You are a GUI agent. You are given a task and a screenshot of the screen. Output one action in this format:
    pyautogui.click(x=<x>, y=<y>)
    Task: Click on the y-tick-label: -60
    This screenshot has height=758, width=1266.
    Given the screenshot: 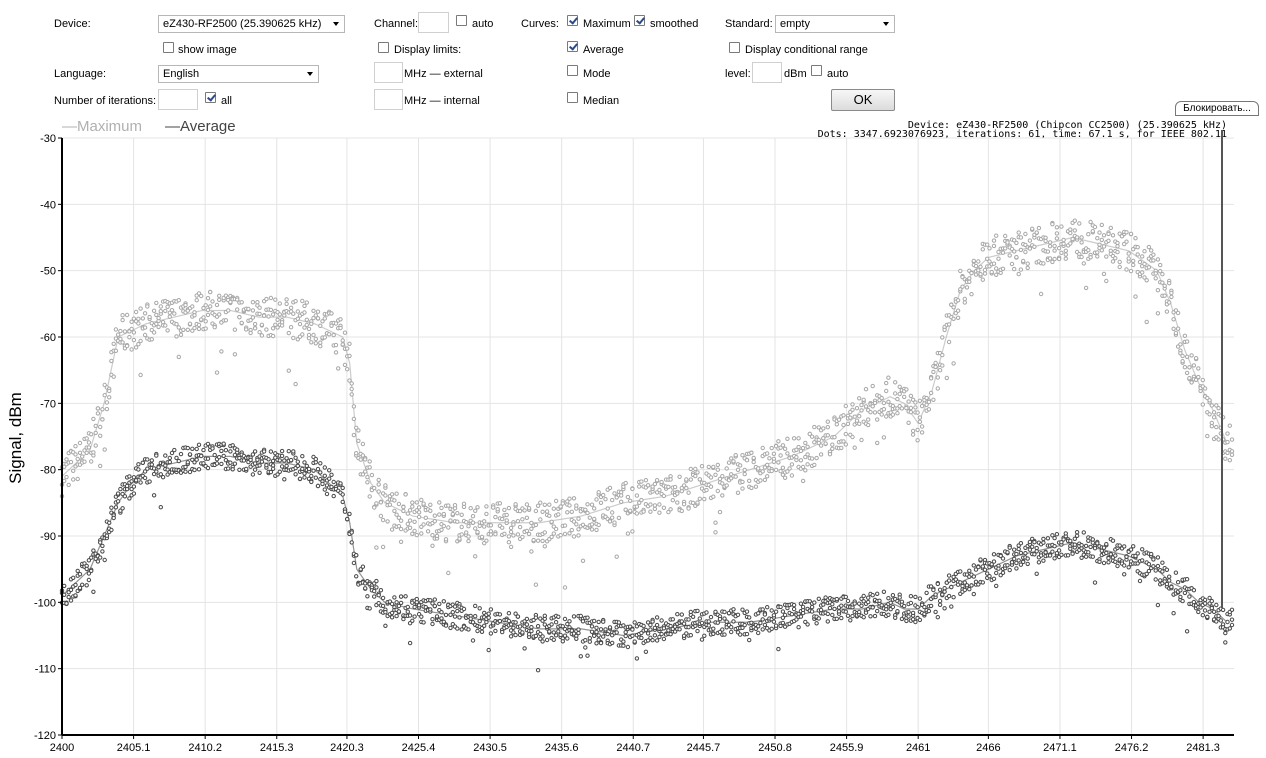 What is the action you would take?
    pyautogui.click(x=48, y=338)
    